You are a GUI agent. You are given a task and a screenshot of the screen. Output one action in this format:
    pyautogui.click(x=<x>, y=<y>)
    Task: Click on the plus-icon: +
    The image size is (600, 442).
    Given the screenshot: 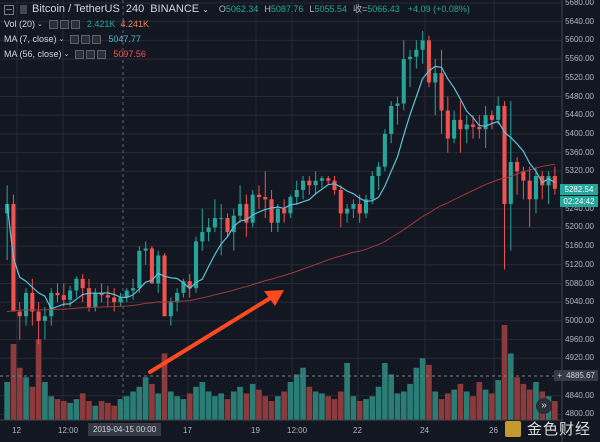 What is the action you would take?
    pyautogui.click(x=560, y=375)
    